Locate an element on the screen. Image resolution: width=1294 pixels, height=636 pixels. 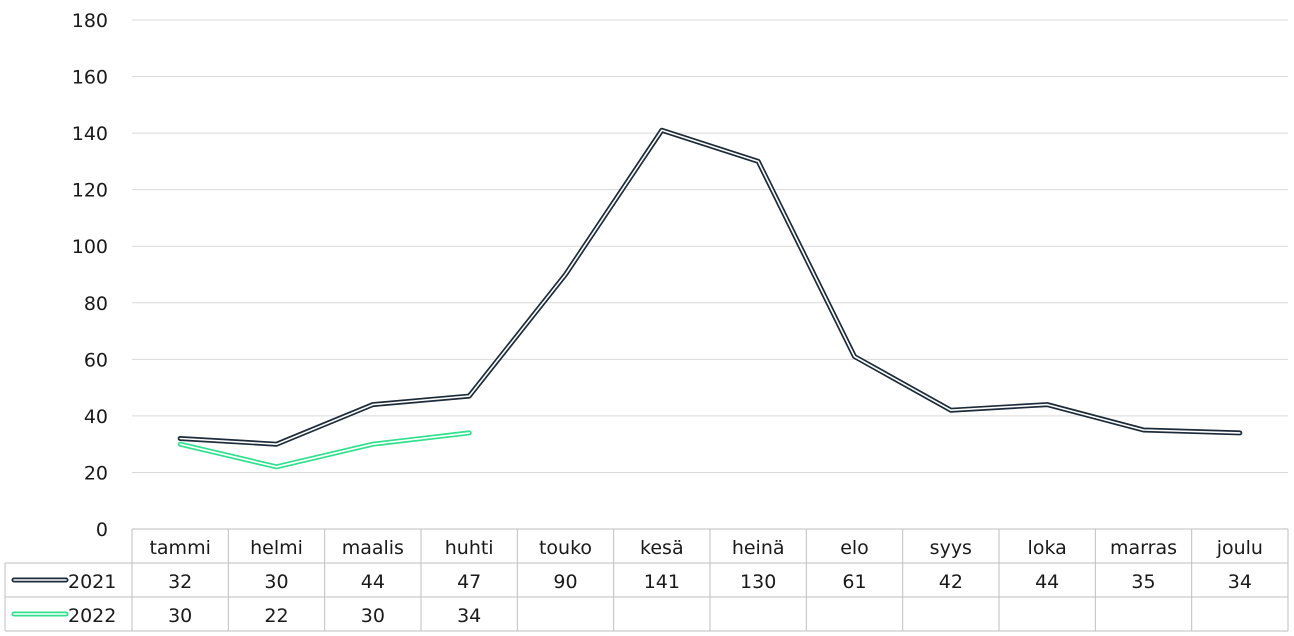
x-category-label: heinä is located at coordinates (758, 548).